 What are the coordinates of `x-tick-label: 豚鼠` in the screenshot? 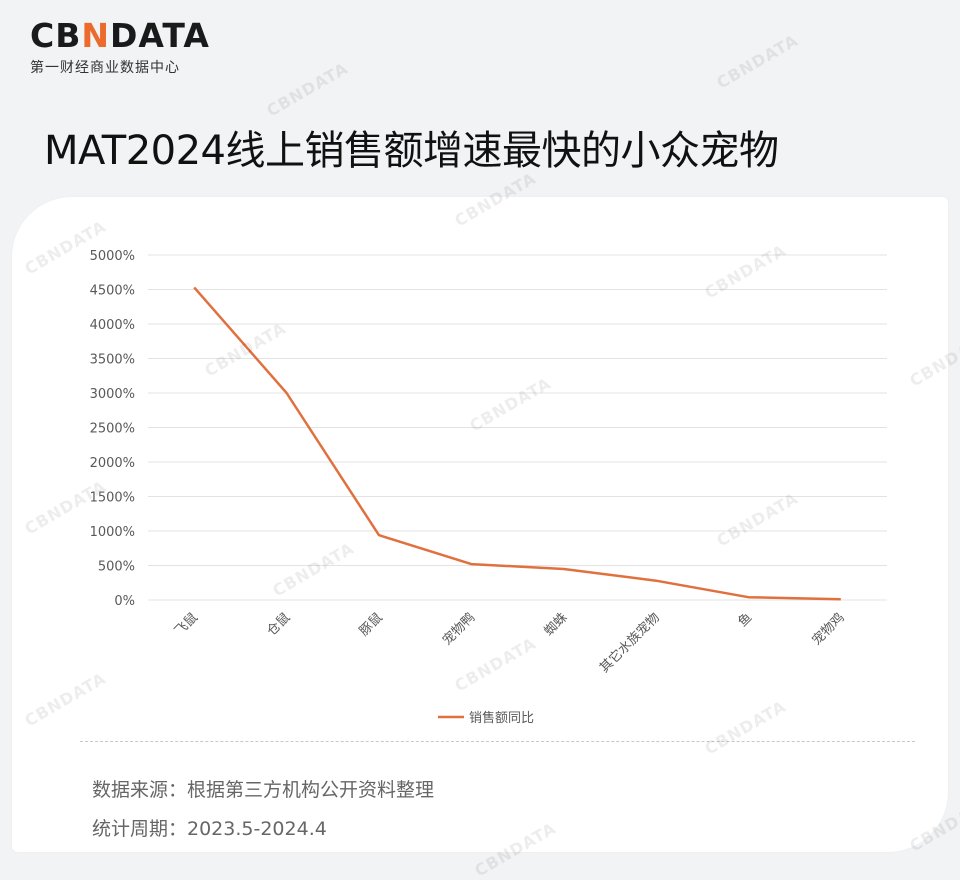 It's located at (371, 624).